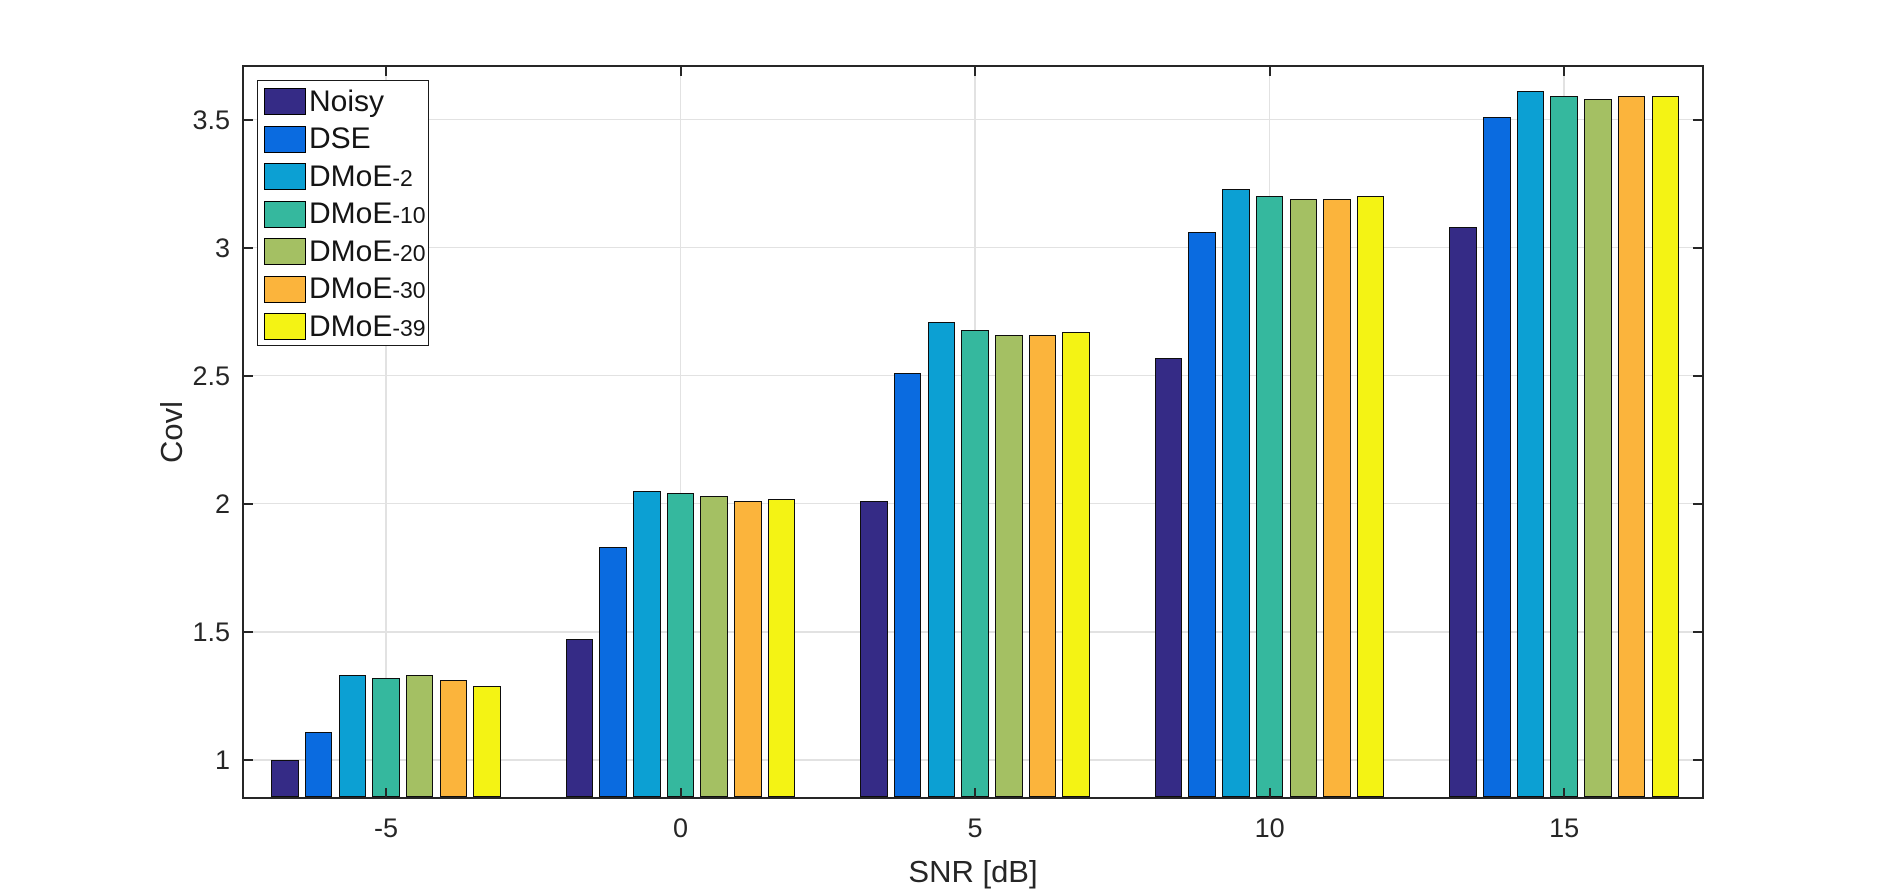  I want to click on x-axis-label: SNR [dB], so click(973, 871).